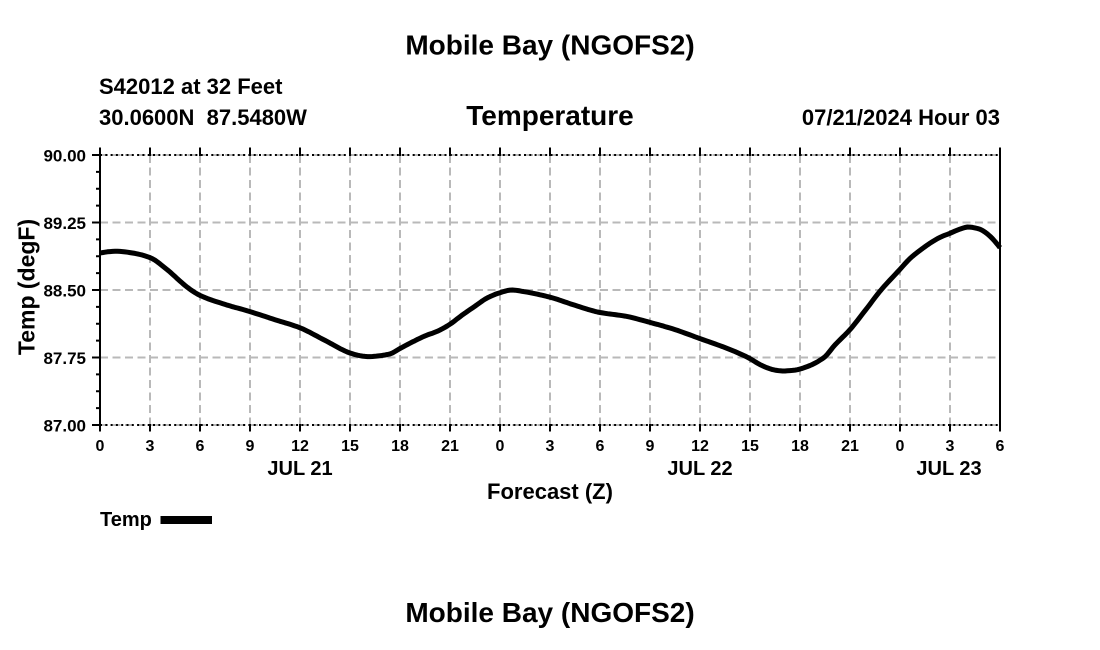 The image size is (1100, 650). I want to click on svg-text: JUL 23, so click(948, 469).